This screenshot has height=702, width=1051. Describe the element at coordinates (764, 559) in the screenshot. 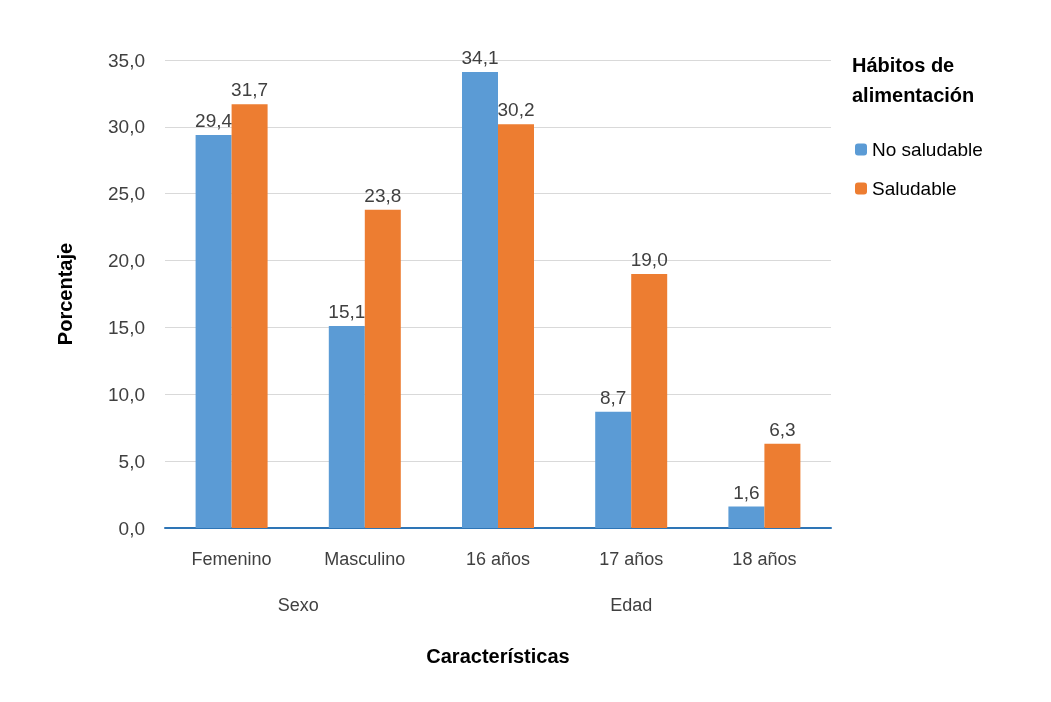

I see `x-tick-label: 18 años` at that location.